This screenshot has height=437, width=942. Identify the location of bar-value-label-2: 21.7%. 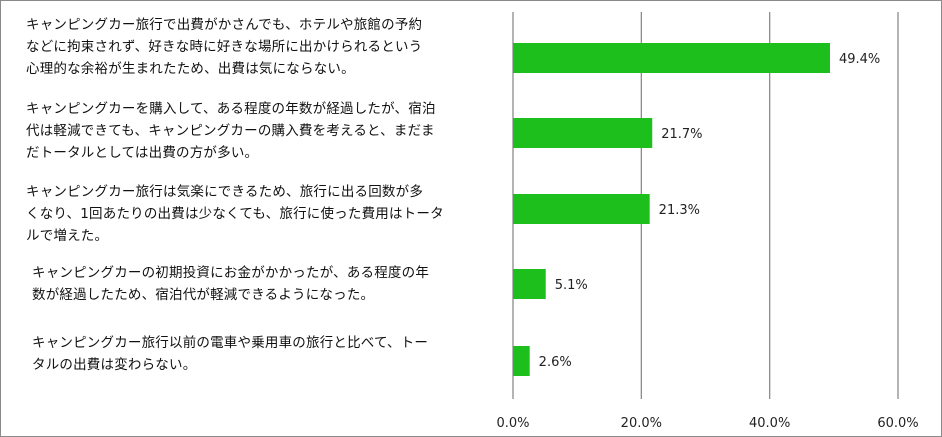
(681, 134).